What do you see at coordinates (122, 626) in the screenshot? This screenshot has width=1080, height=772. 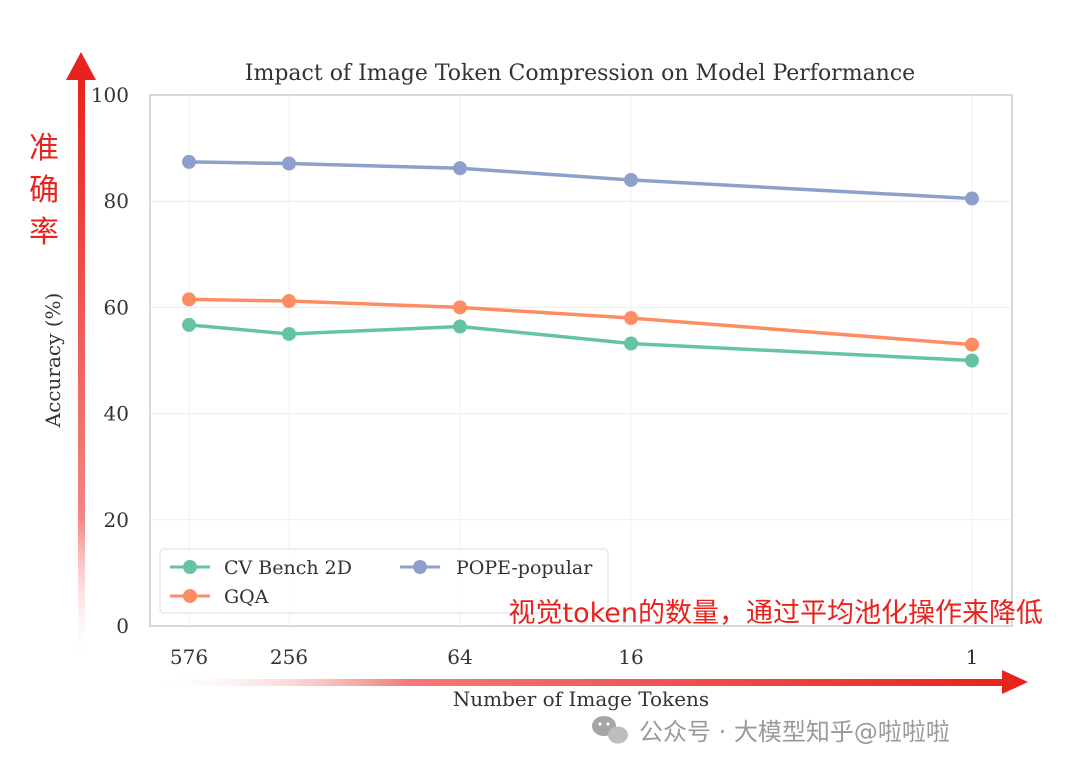 I see `y-tick-label-0: 0` at bounding box center [122, 626].